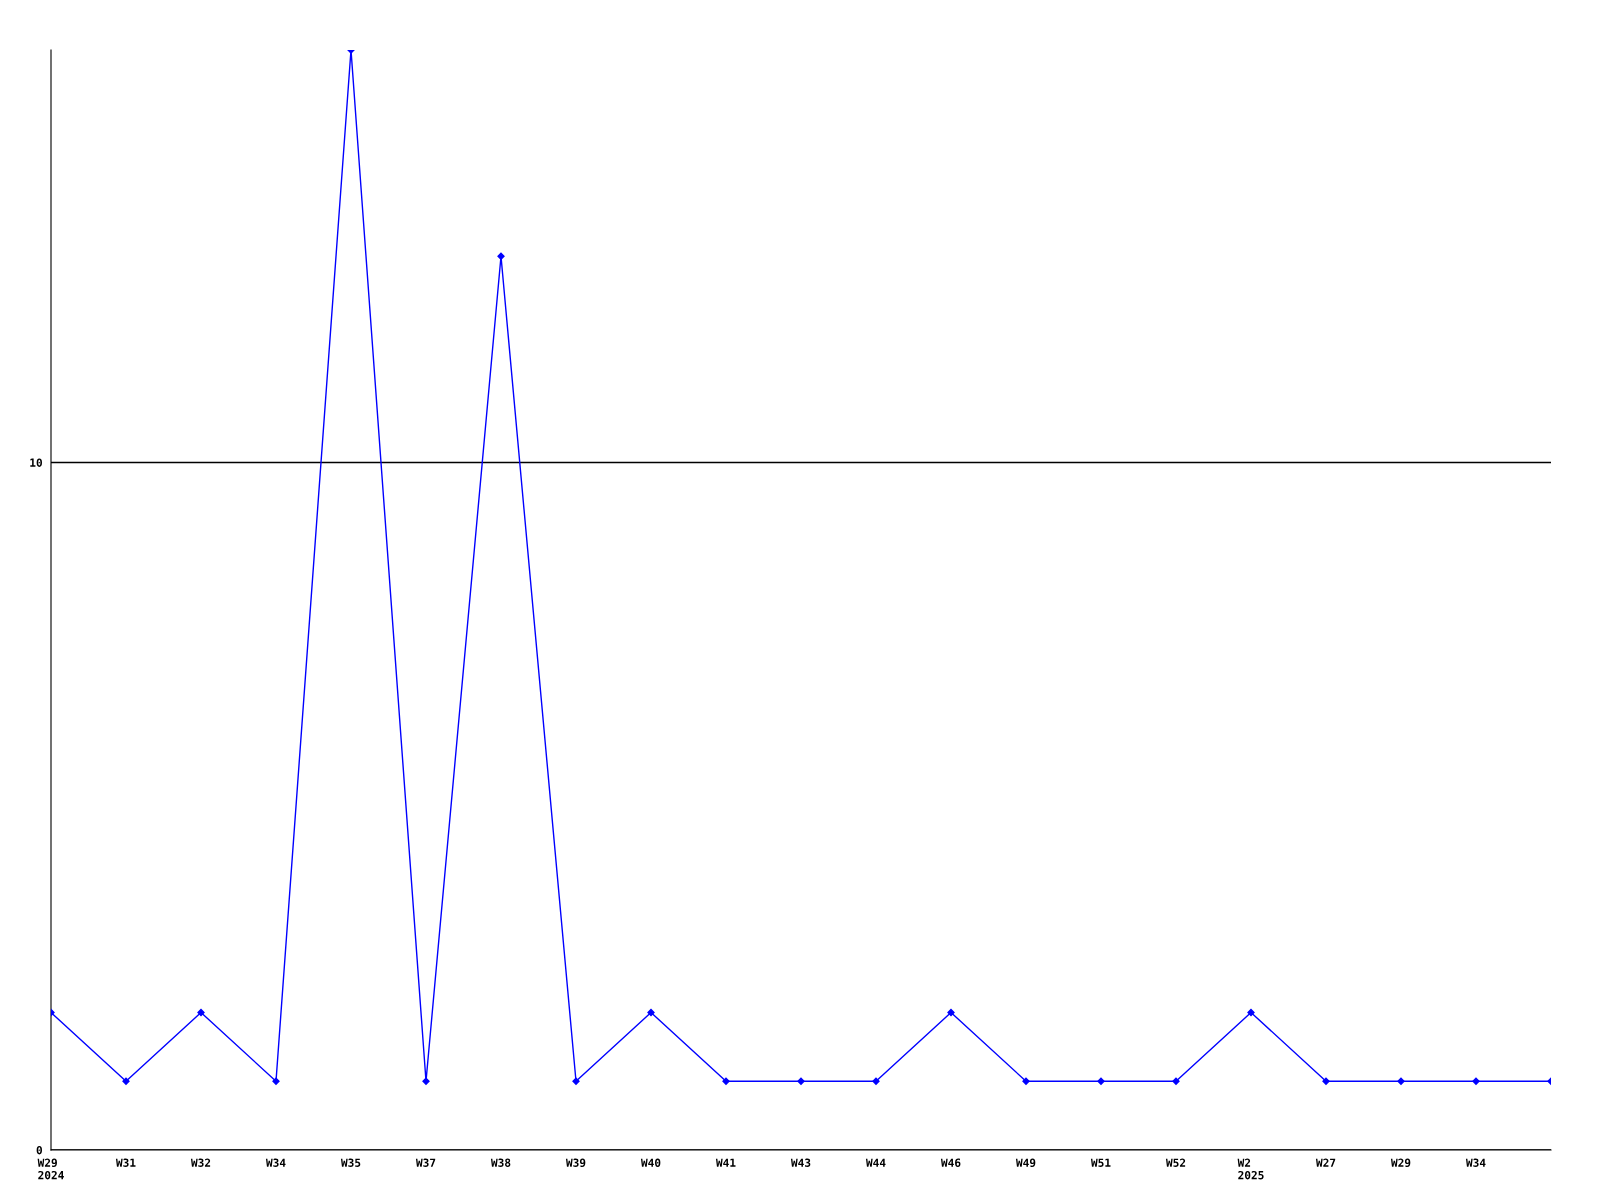 The width and height of the screenshot is (1600, 1200). Describe the element at coordinates (1250, 1169) in the screenshot. I see `x-tick-label: W2 2025` at that location.